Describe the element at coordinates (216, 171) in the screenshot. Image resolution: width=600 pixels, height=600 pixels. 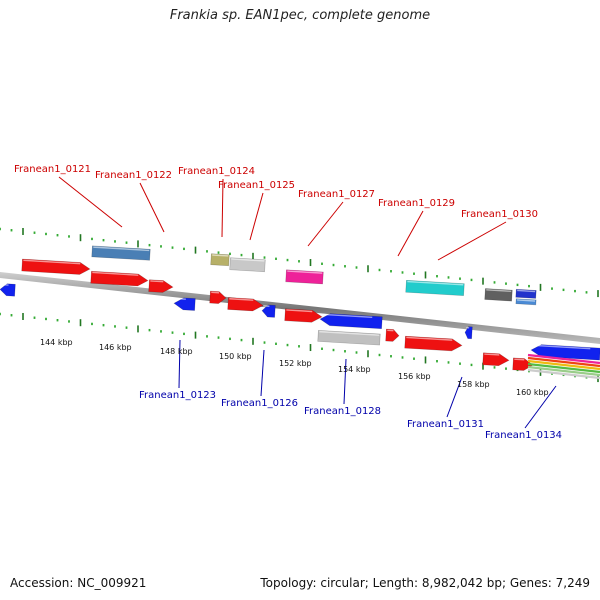
I see `forward-gene-label: Franean1_0124` at that location.